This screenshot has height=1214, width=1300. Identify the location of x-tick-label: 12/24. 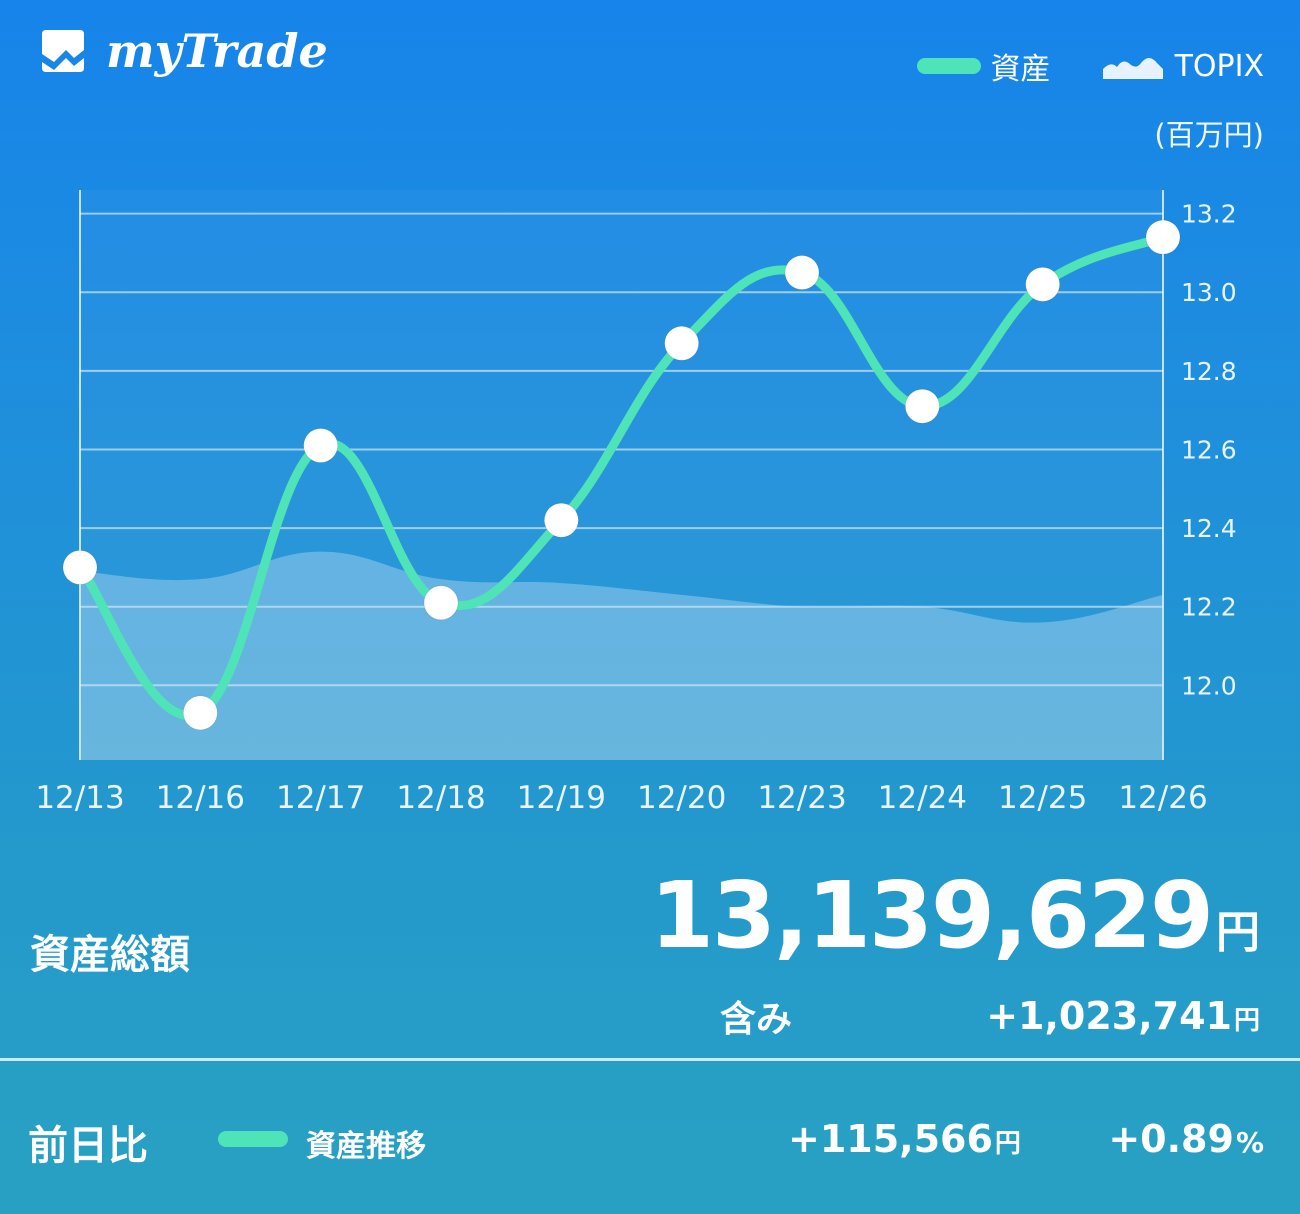
(922, 798).